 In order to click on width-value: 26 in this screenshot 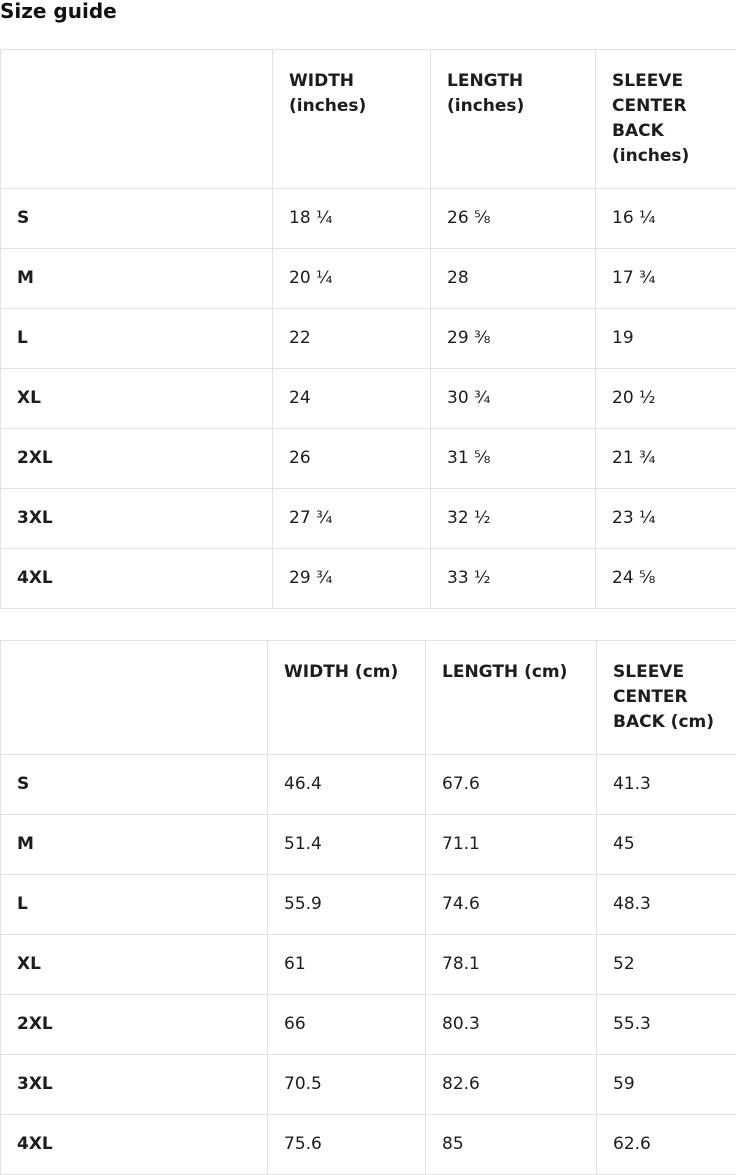, I will do `click(352, 459)`.